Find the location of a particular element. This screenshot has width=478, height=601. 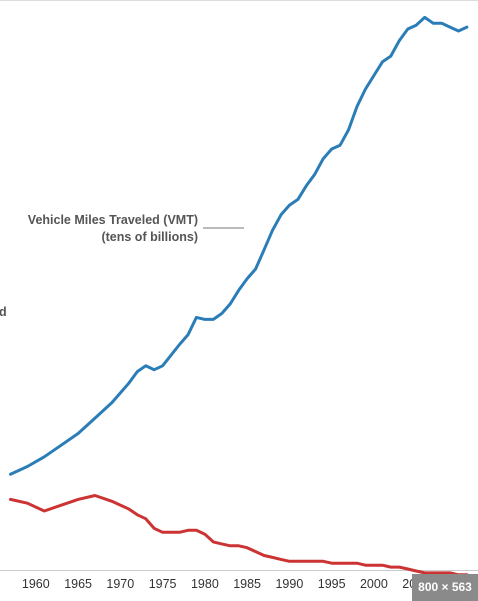

x-tick-label: 1975 is located at coordinates (163, 584).